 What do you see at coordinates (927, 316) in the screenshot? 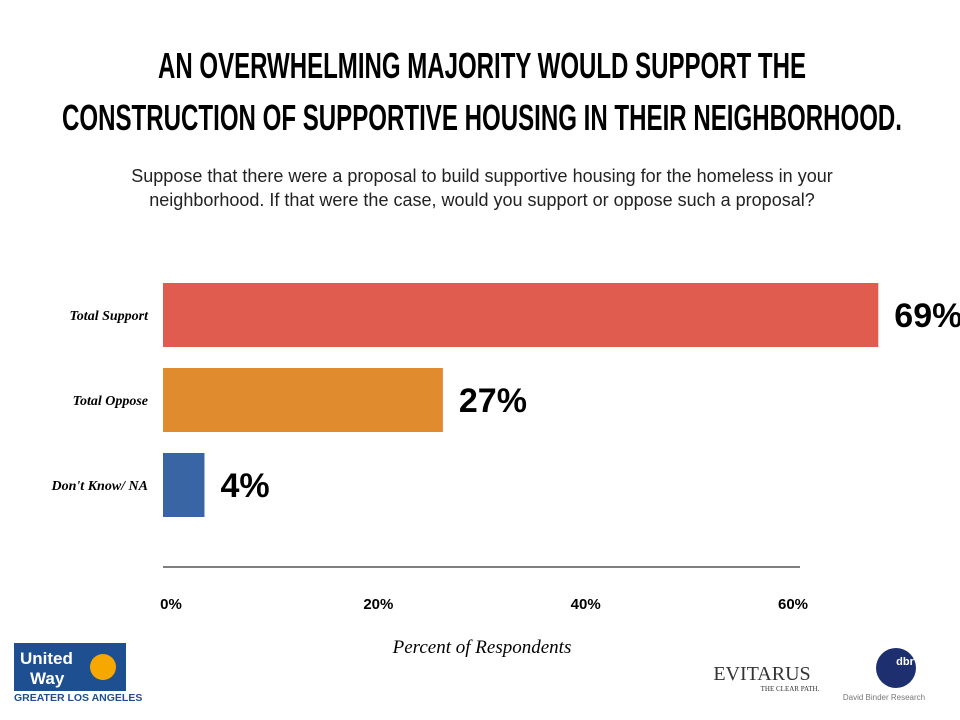
I see `value-label: 69%` at bounding box center [927, 316].